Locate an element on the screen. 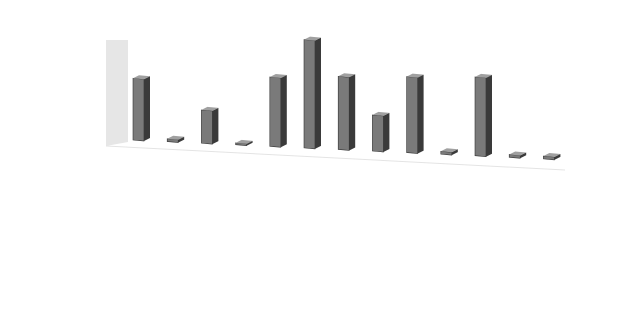 The width and height of the screenshot is (631, 329). back-wall is located at coordinates (117, 93).